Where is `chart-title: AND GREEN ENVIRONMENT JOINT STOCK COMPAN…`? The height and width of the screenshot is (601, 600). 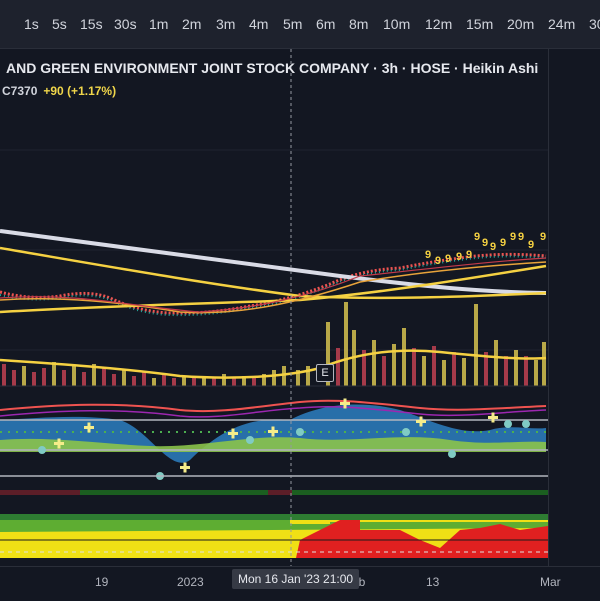 chart-title: AND GREEN ENVIRONMENT JOINT STOCK COMPAN… is located at coordinates (272, 68).